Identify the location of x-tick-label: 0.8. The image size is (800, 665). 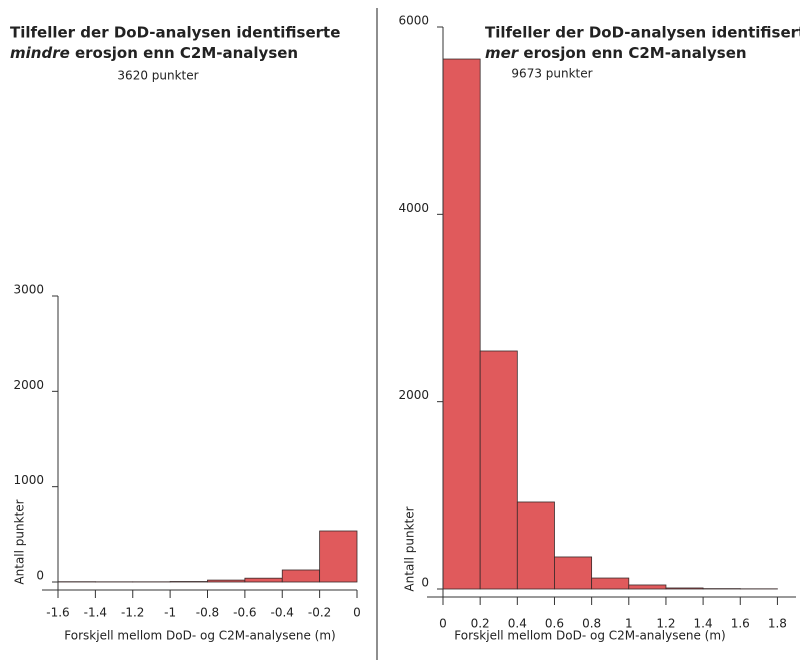
(591, 624).